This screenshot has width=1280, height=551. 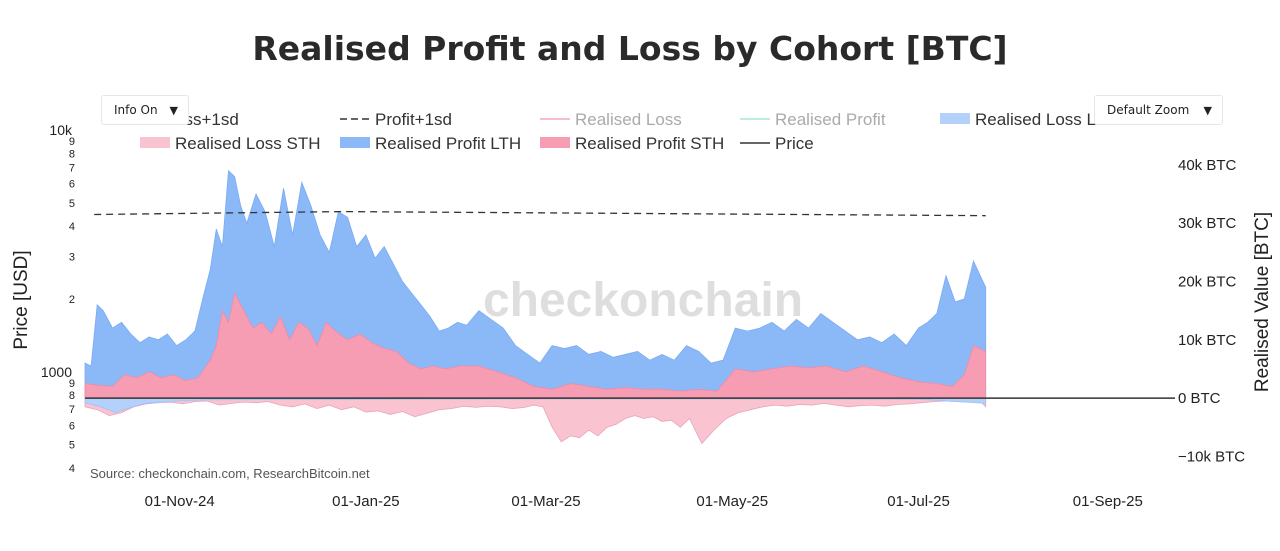 What do you see at coordinates (1148, 110) in the screenshot?
I see `zoom-select-label: Default Zoom` at bounding box center [1148, 110].